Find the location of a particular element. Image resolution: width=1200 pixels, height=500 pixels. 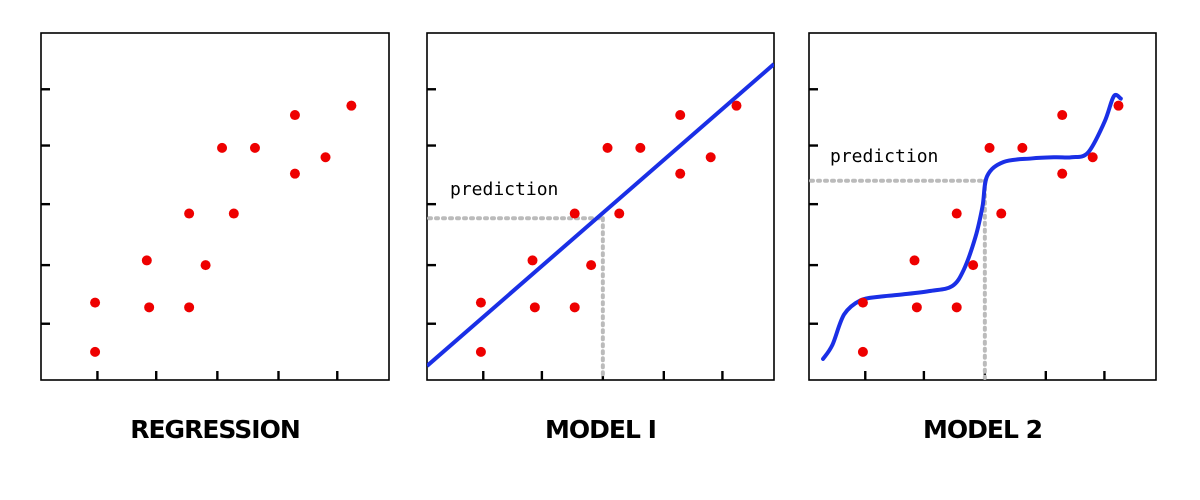

panel-title: REGRESSION is located at coordinates (215, 429).